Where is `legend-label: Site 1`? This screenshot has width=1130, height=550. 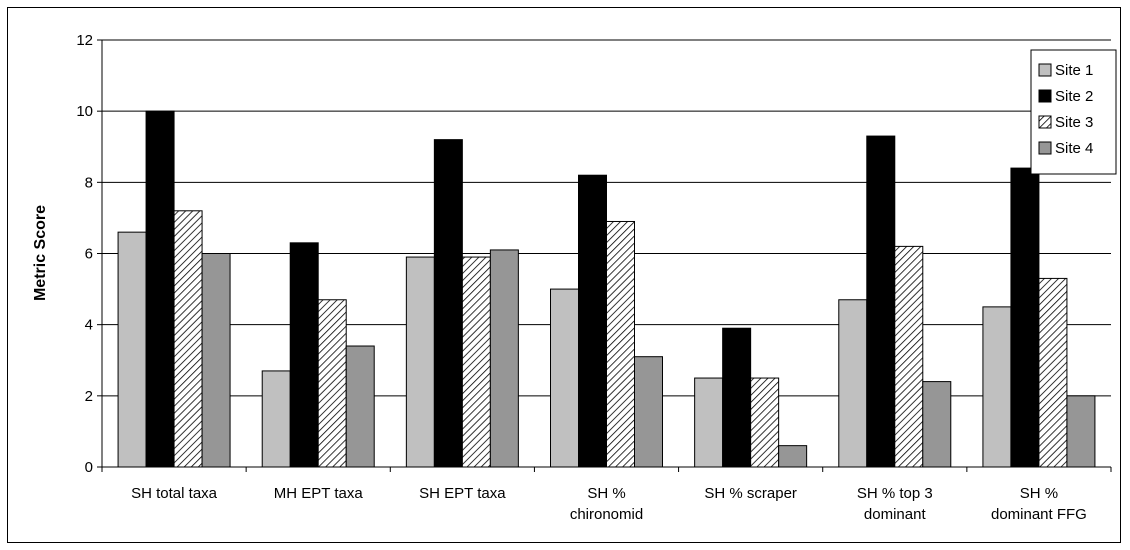
legend-label: Site 1 is located at coordinates (1074, 70).